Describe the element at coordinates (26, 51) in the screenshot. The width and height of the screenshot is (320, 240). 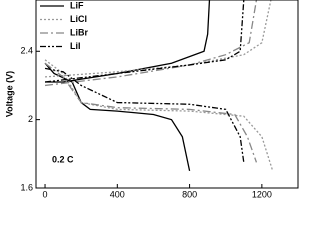
I see `y-tick-label: 2.4` at that location.